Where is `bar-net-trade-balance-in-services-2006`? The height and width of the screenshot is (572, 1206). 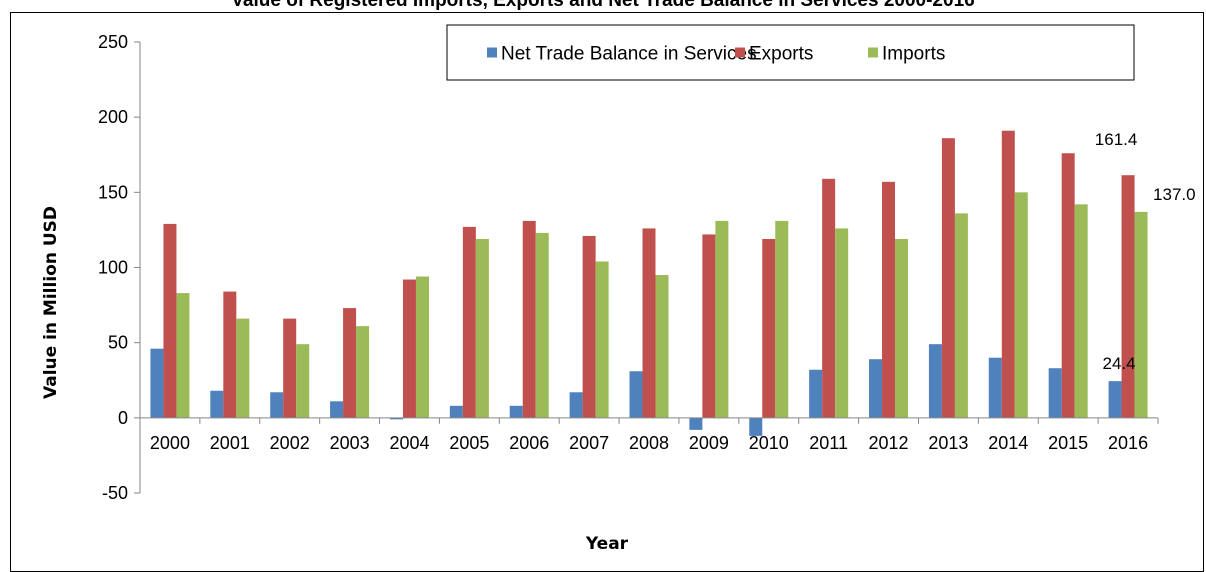
bar-net-trade-balance-in-services-2006 is located at coordinates (516, 411).